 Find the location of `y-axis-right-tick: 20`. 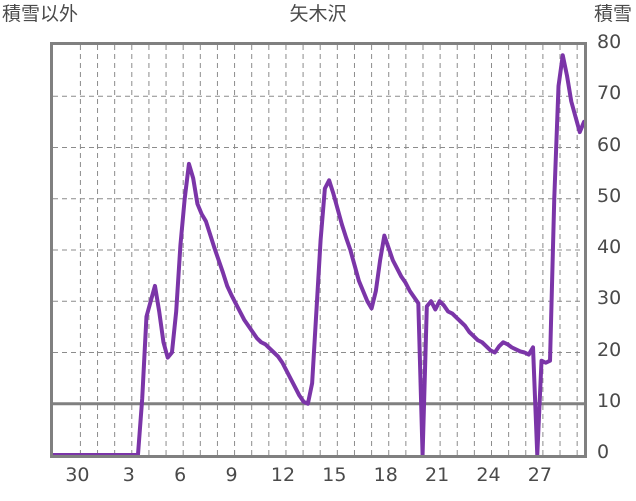

y-axis-right-tick: 20 is located at coordinates (609, 349).